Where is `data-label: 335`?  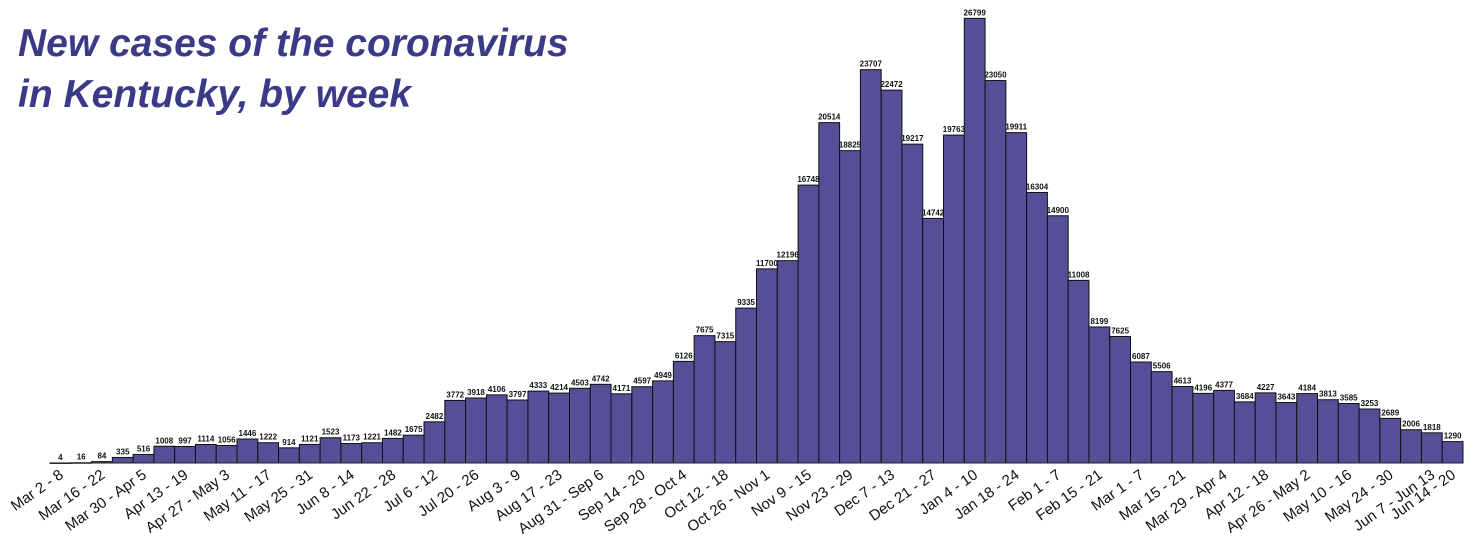
data-label: 335 is located at coordinates (123, 451).